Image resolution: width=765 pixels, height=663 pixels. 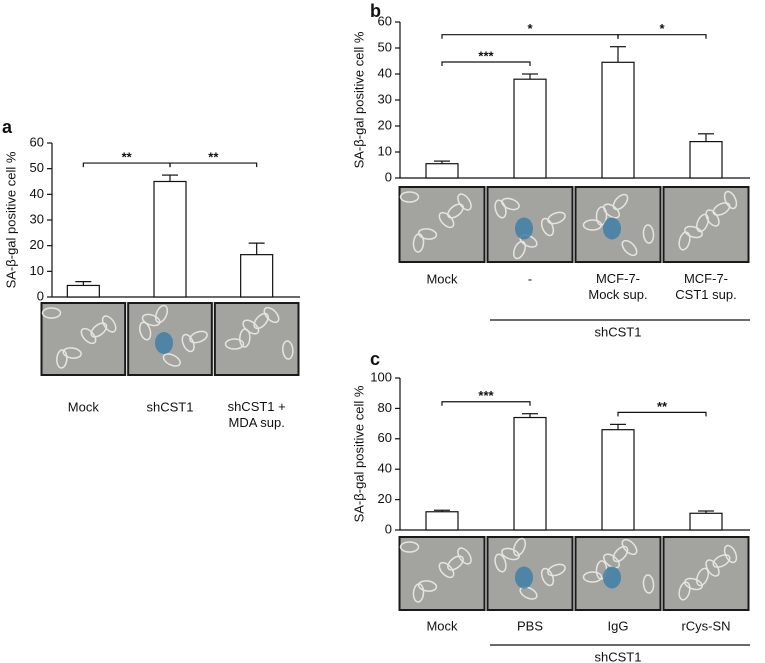 I want to click on x-tick-label: PBS, so click(x=530, y=625).